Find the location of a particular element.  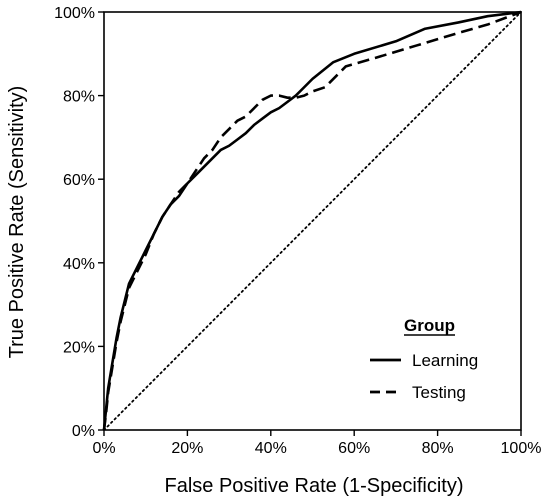

y-tick-label: 80% is located at coordinates (79, 97).